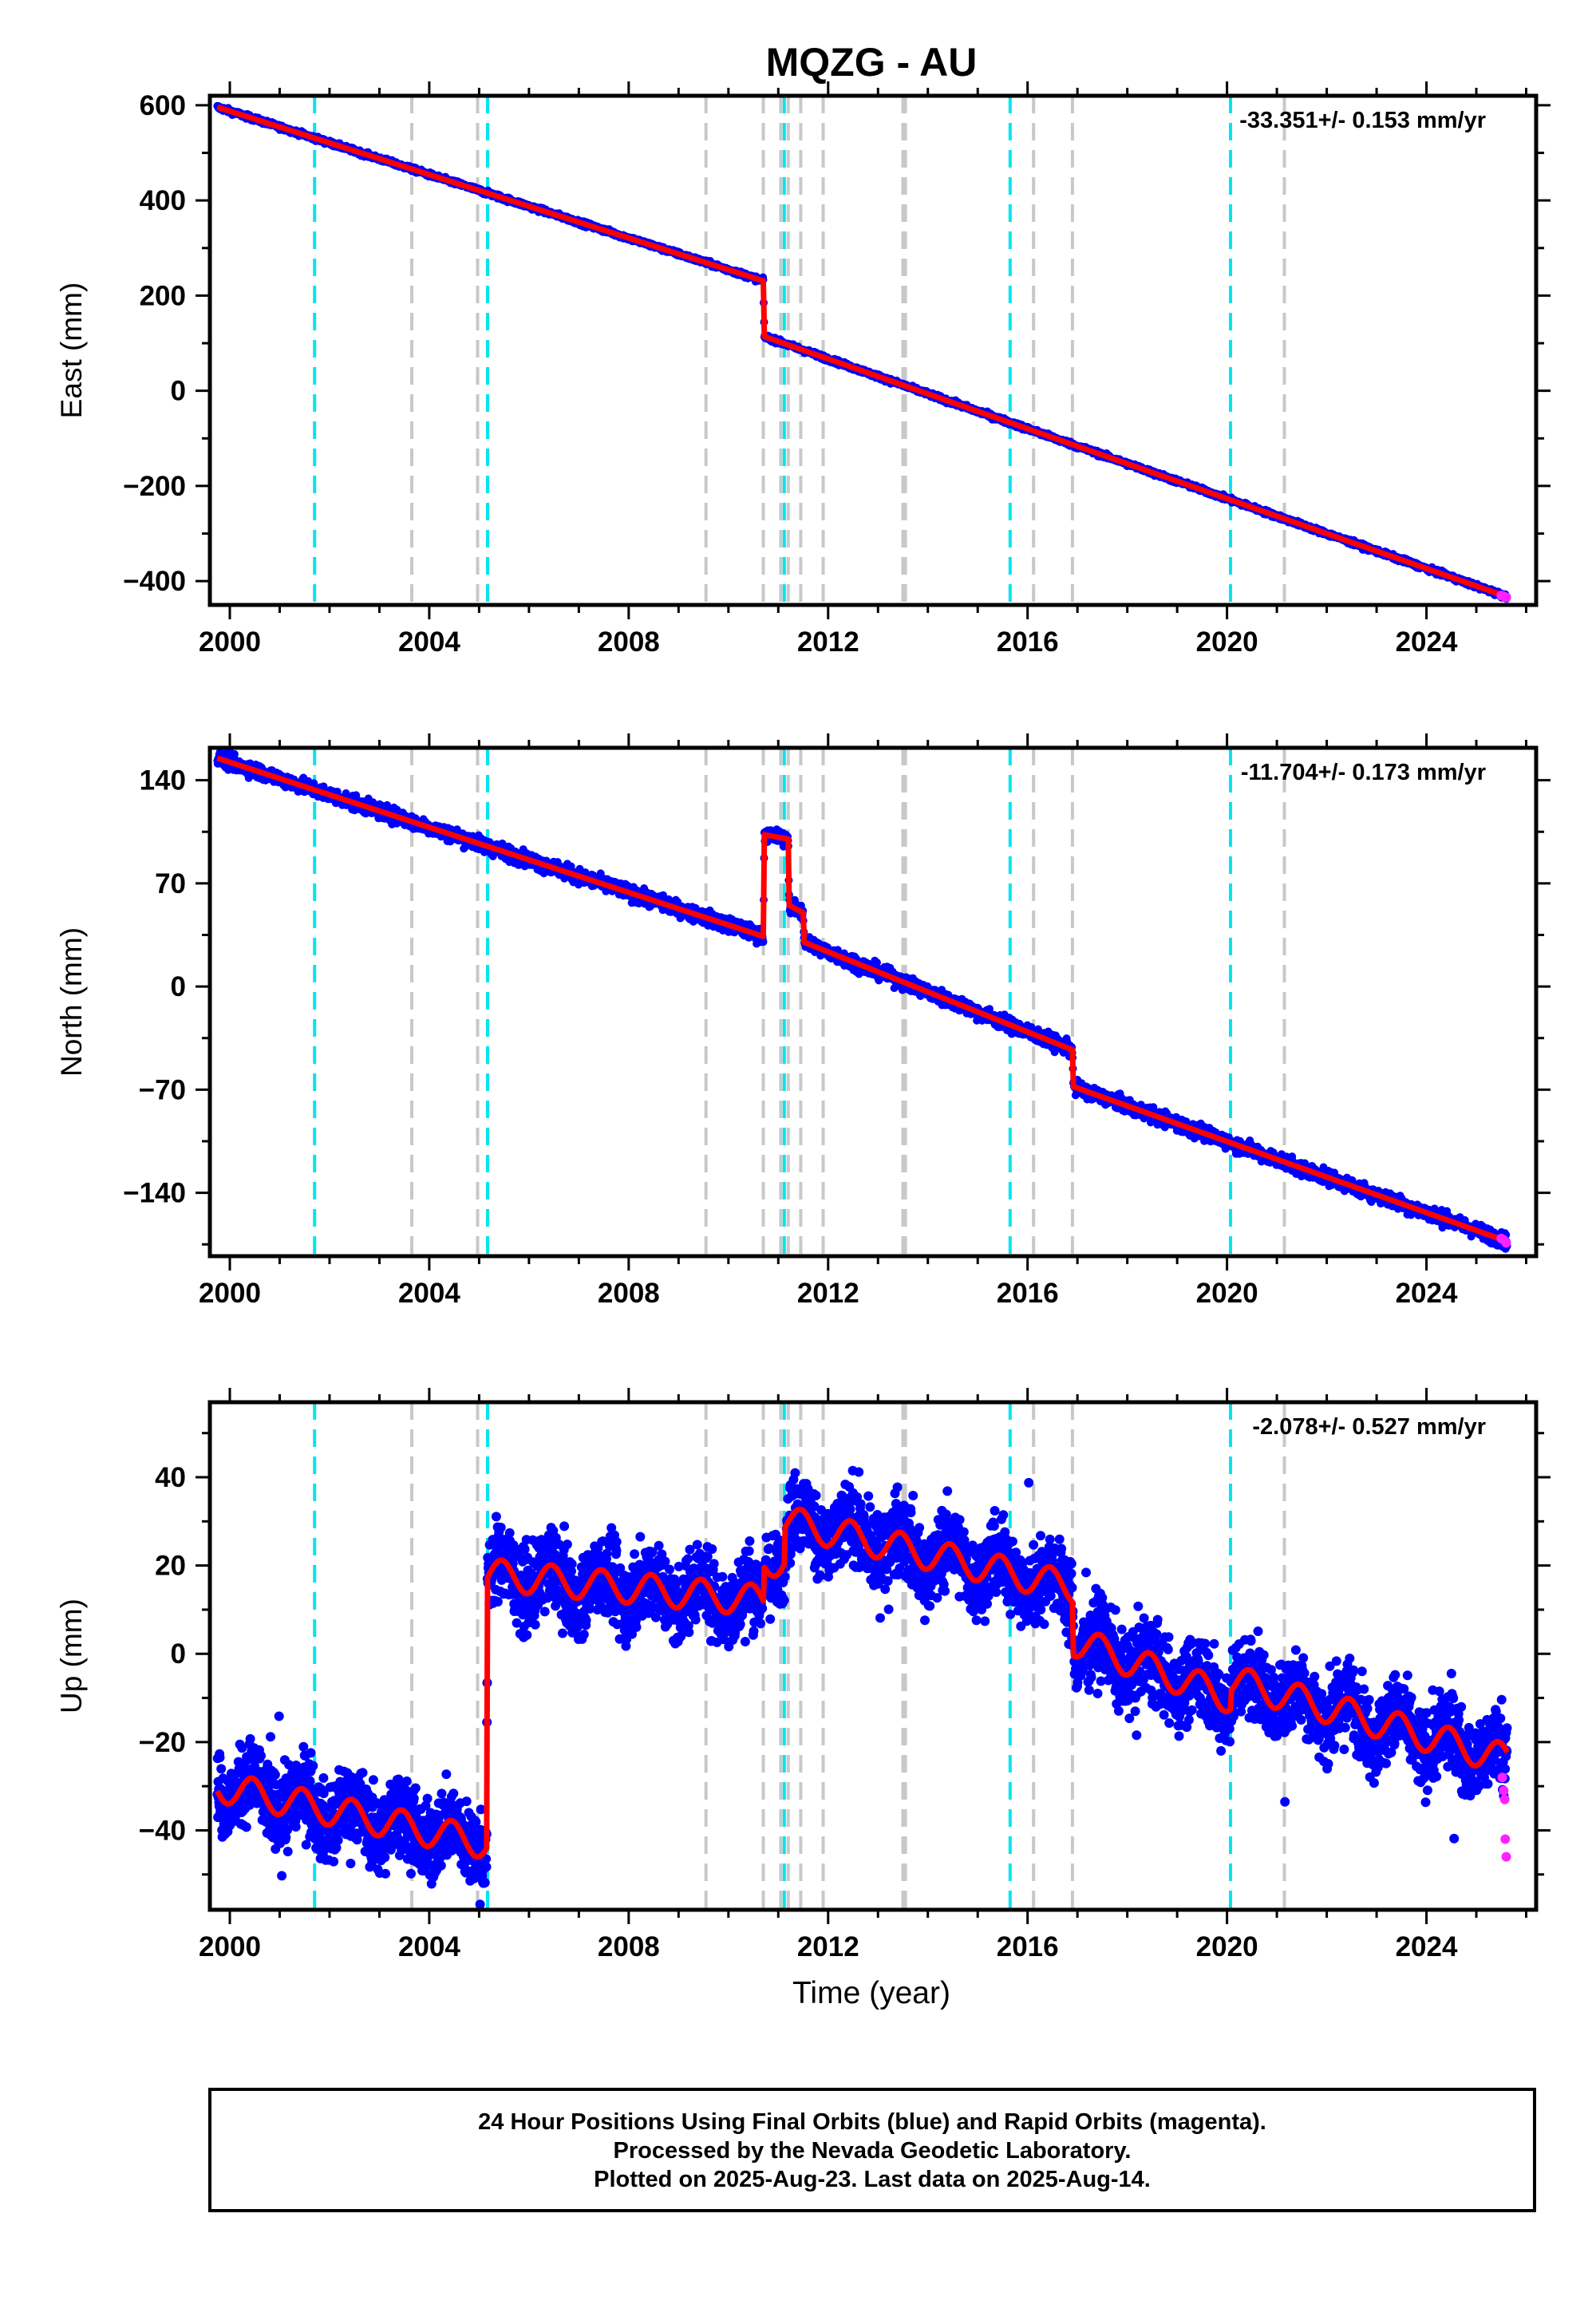 The width and height of the screenshot is (1596, 2316). Describe the element at coordinates (154, 581) in the screenshot. I see `y-tick-label: −400` at that location.